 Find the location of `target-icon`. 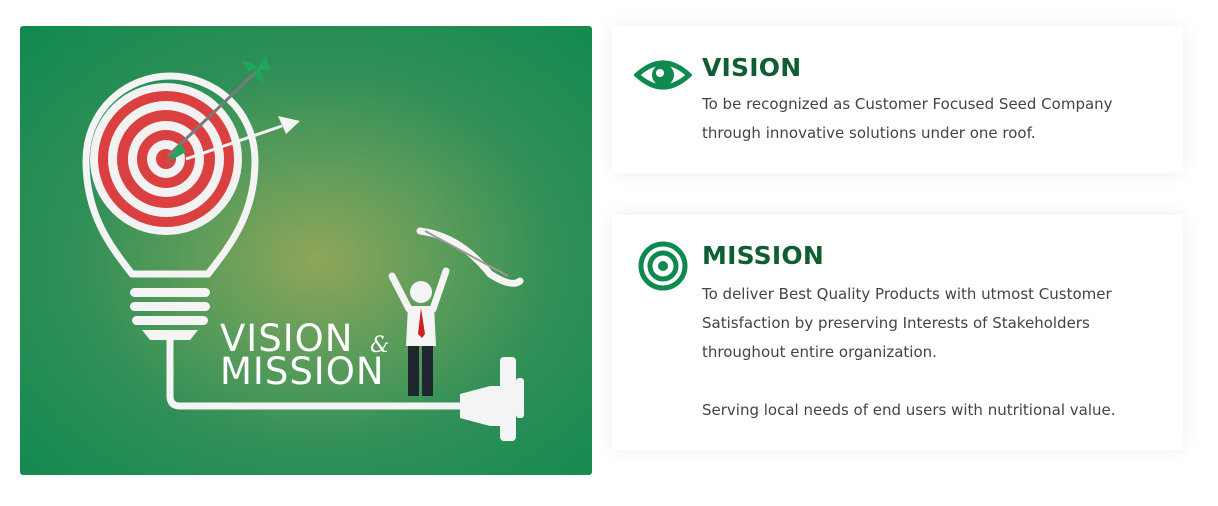

target-icon is located at coordinates (663, 268).